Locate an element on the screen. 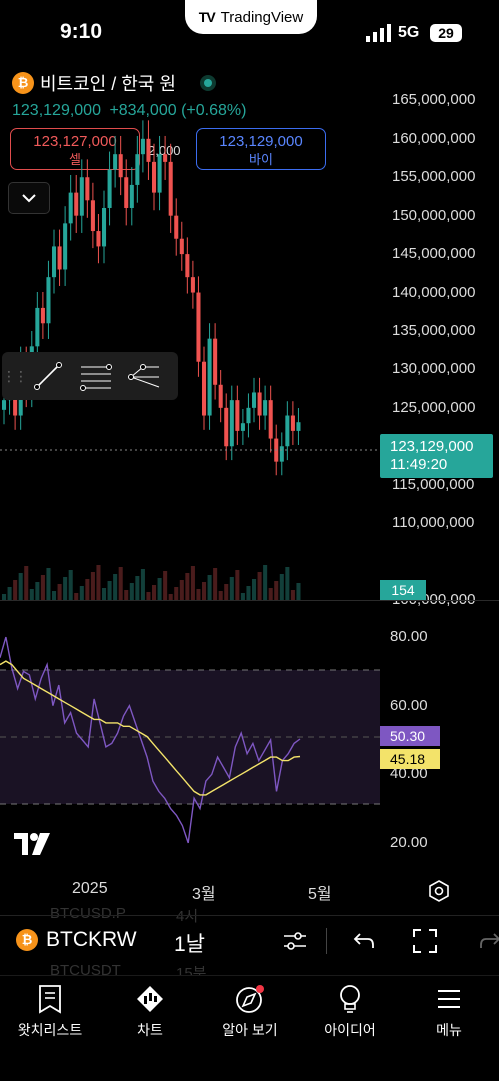  symbol-name: 비트코인 / 한국 원 is located at coordinates (108, 84).